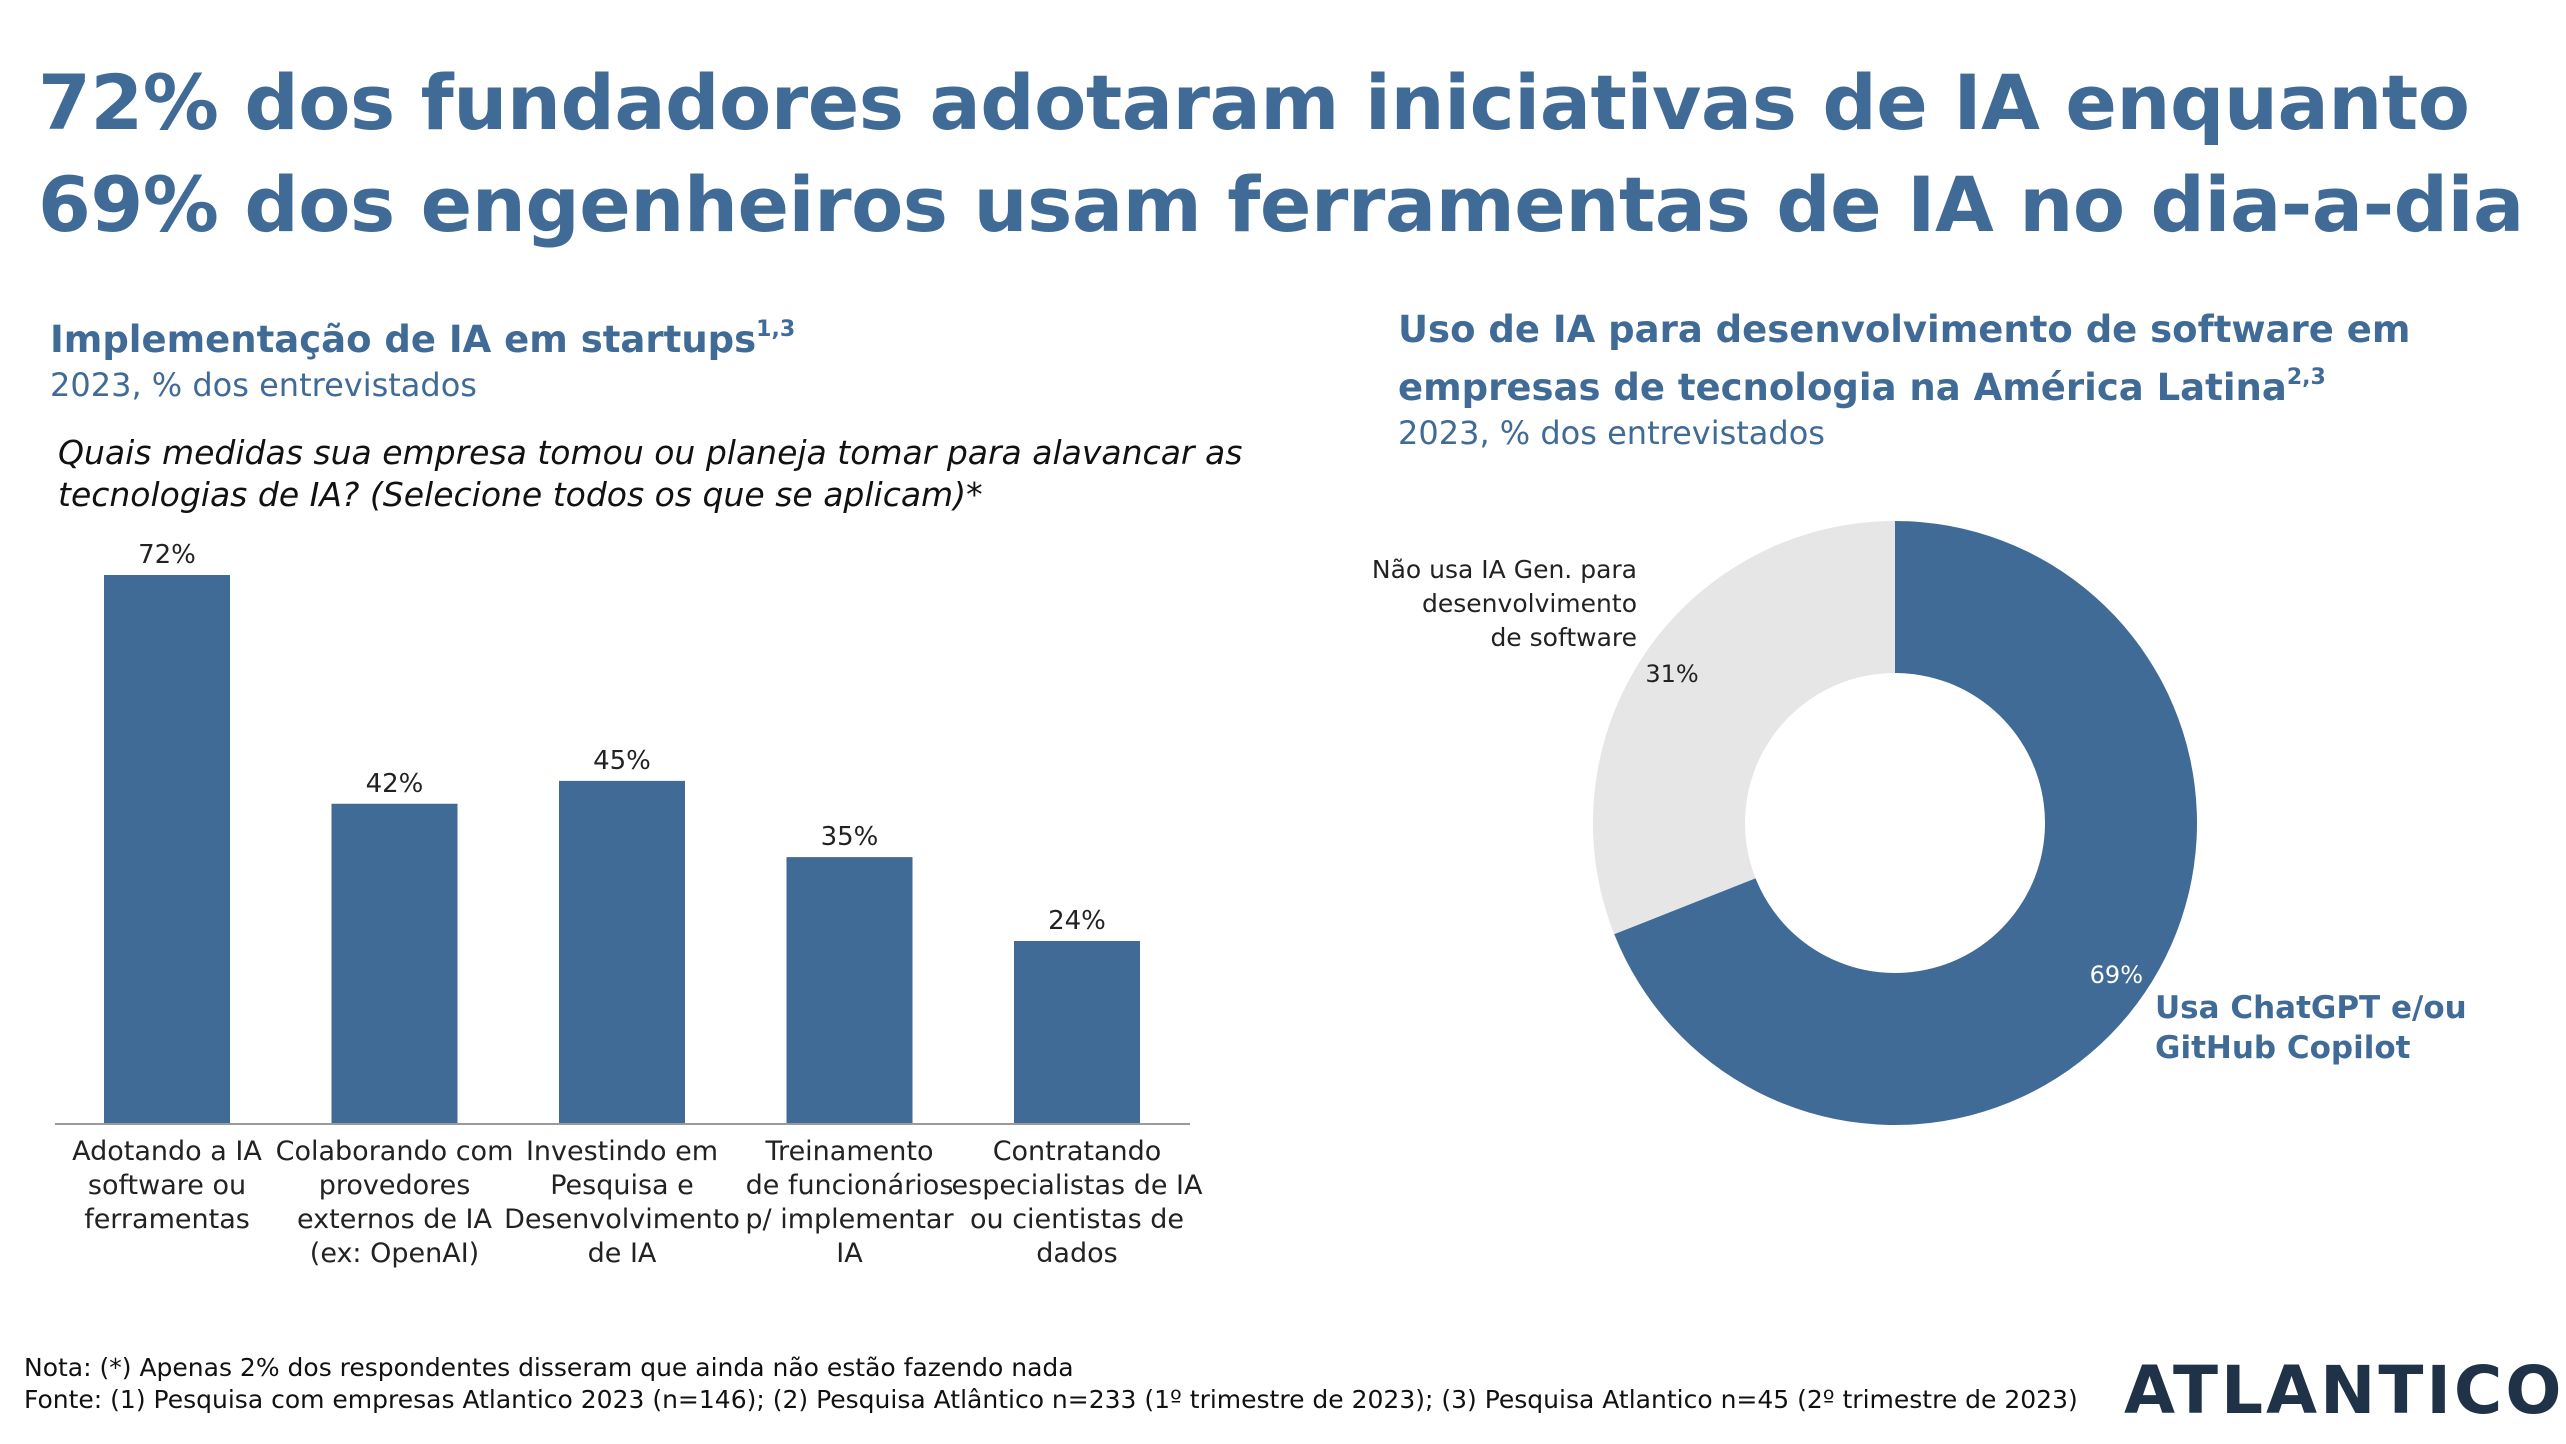  I want to click on bar-value-label-2: 42%, so click(395, 784).